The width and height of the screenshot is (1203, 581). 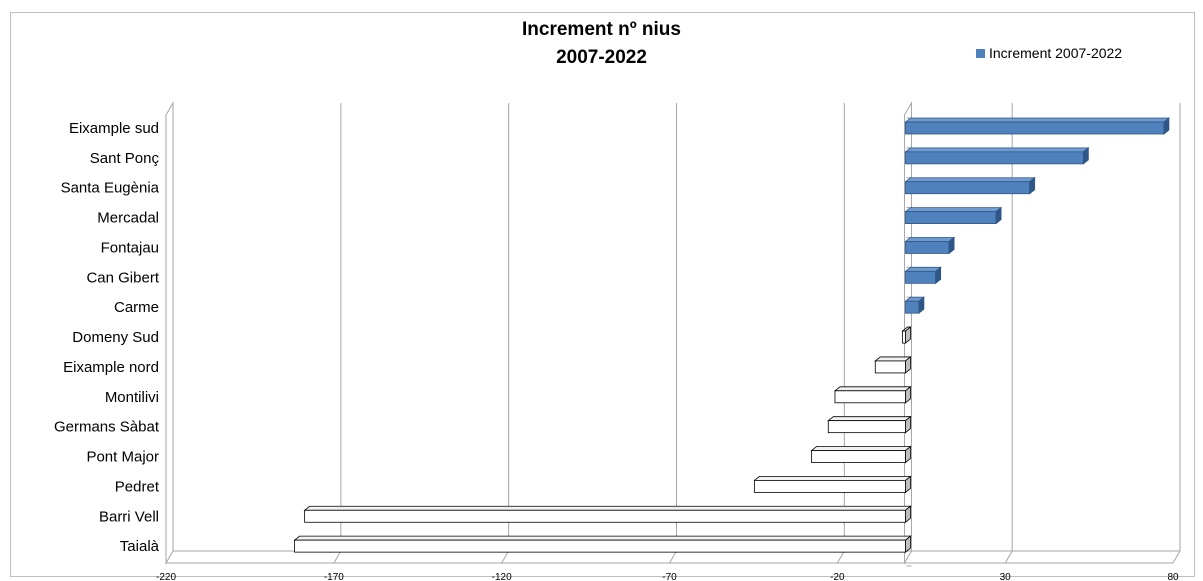 I want to click on bar-pont-major, so click(x=861, y=454).